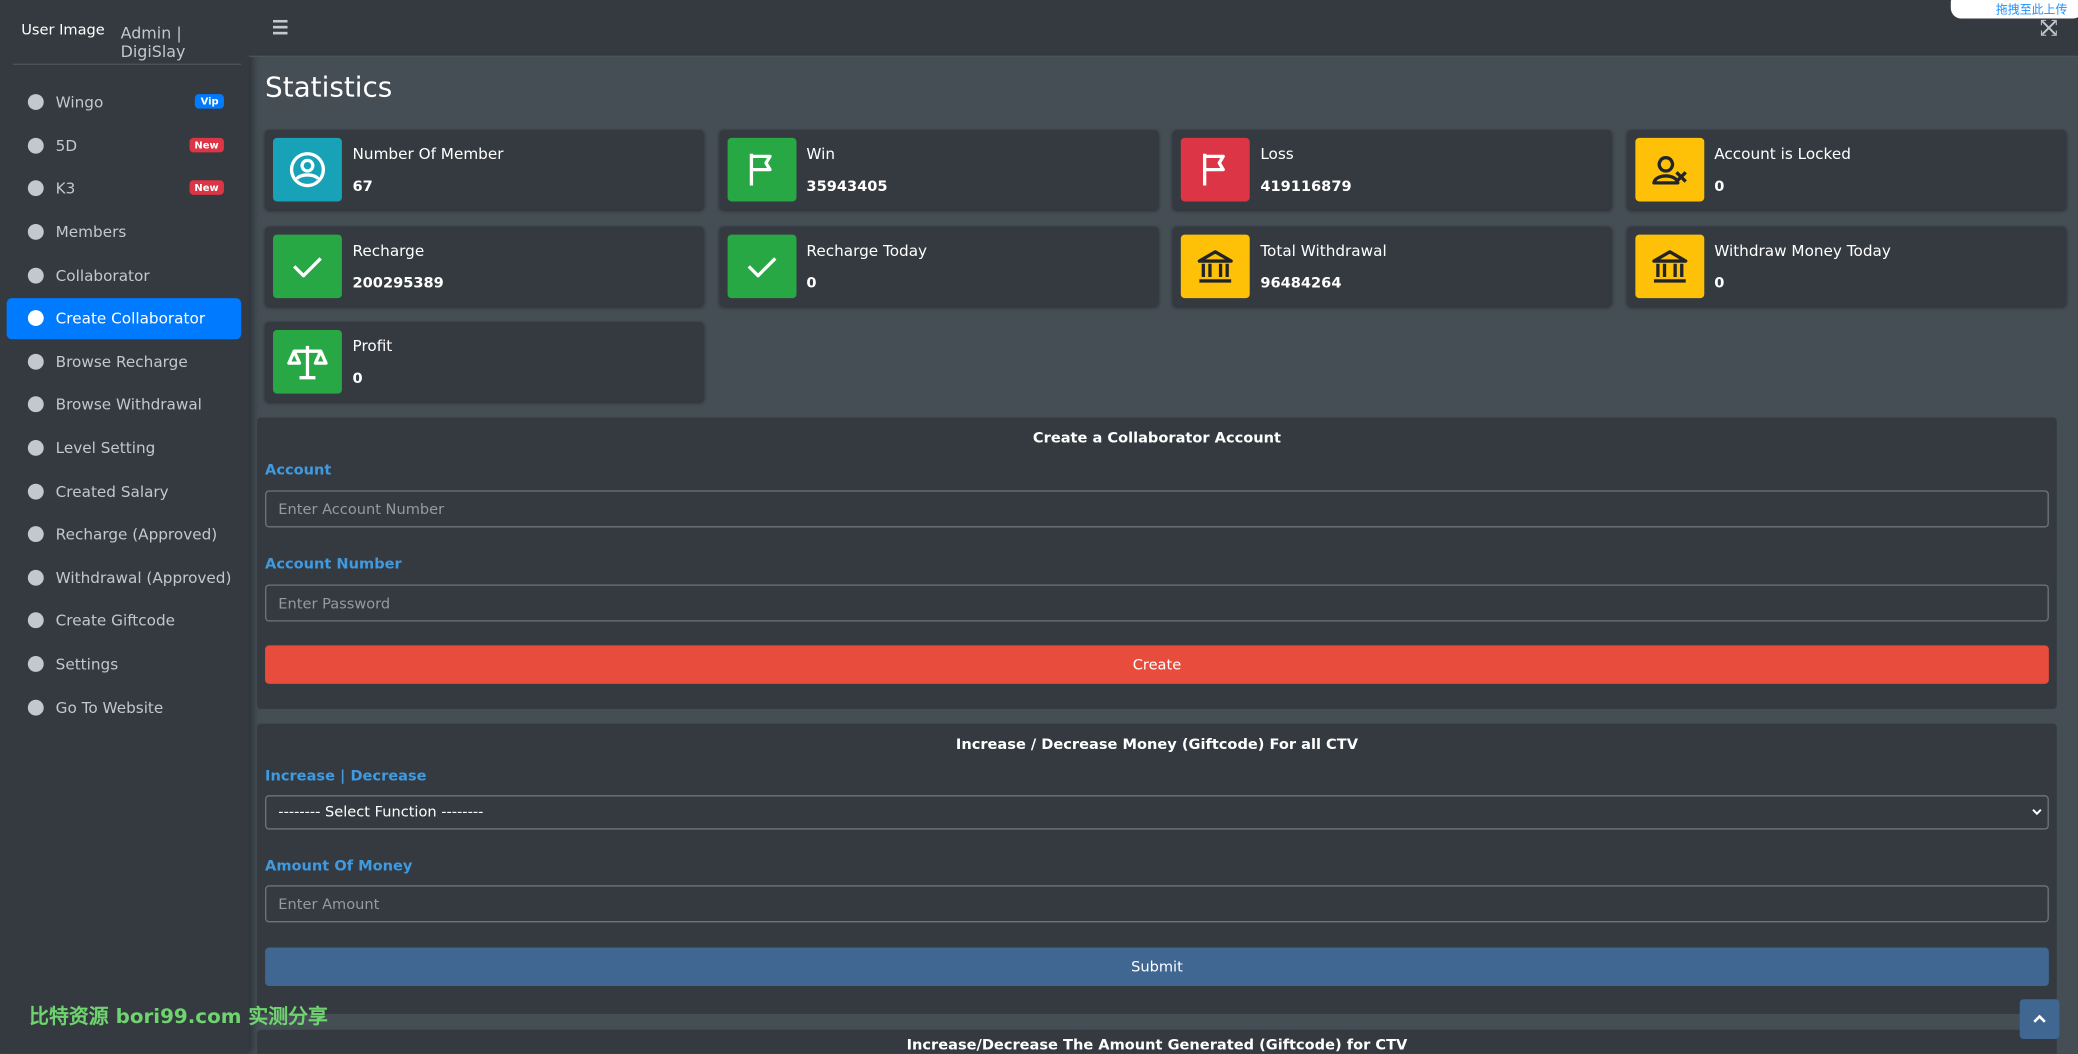 The height and width of the screenshot is (1054, 2078). Describe the element at coordinates (2048, 27) in the screenshot. I see `fullscreen` at that location.